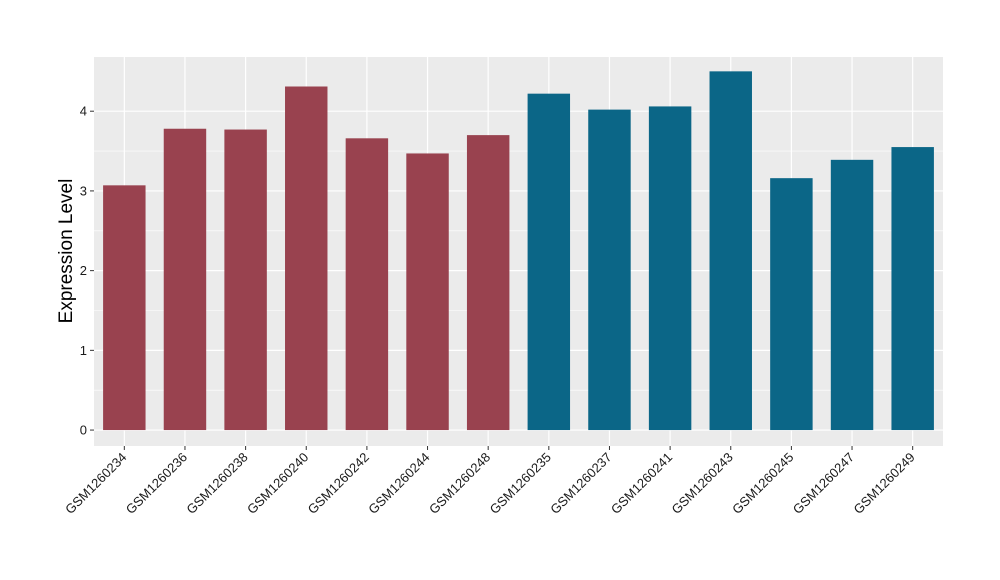  What do you see at coordinates (670, 268) in the screenshot?
I see `bar-GSM1260241` at bounding box center [670, 268].